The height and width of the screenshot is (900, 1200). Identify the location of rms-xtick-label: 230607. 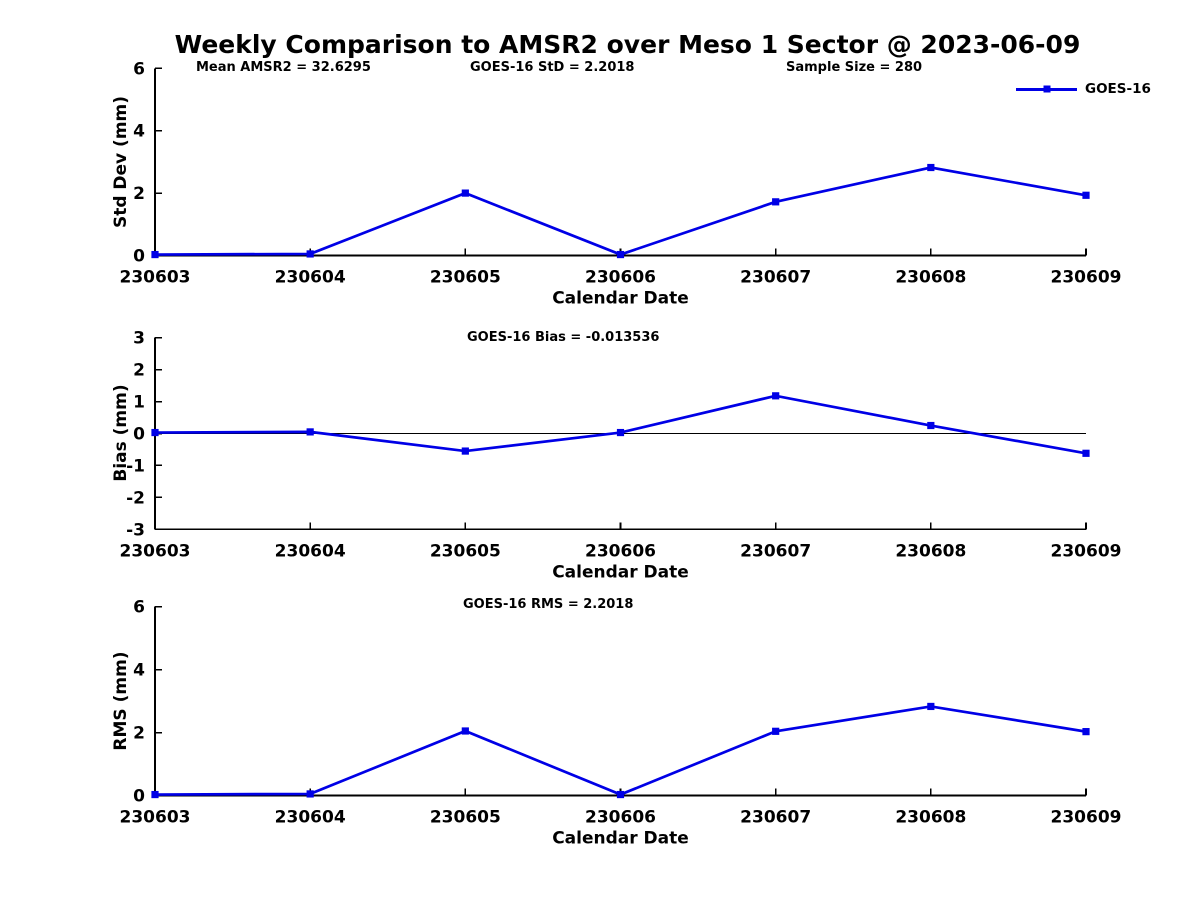
(775, 818).